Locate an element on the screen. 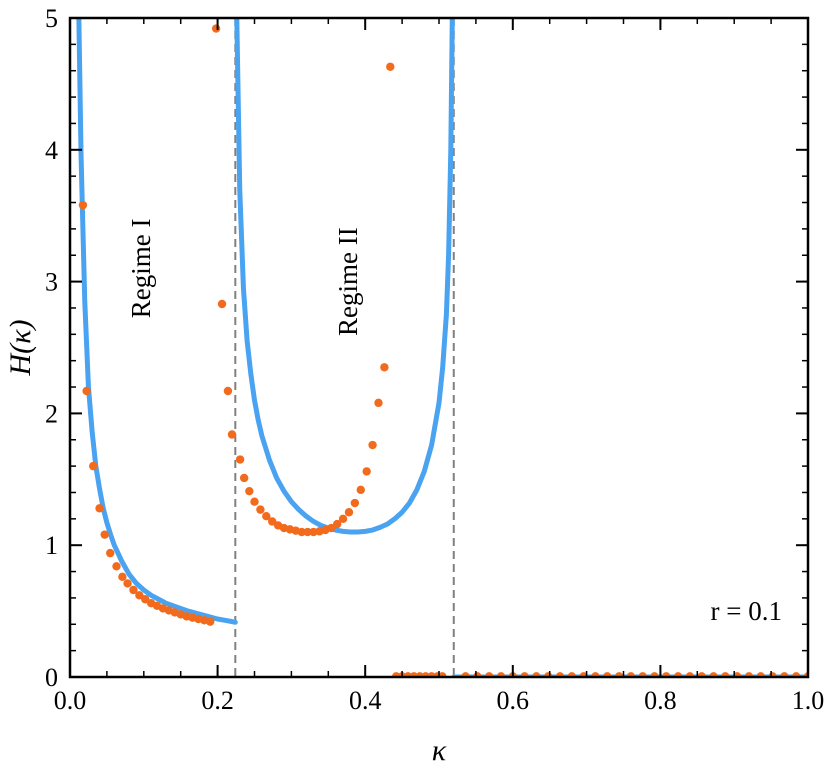 The width and height of the screenshot is (830, 773). x-tick-label: 0.4 is located at coordinates (365, 700).